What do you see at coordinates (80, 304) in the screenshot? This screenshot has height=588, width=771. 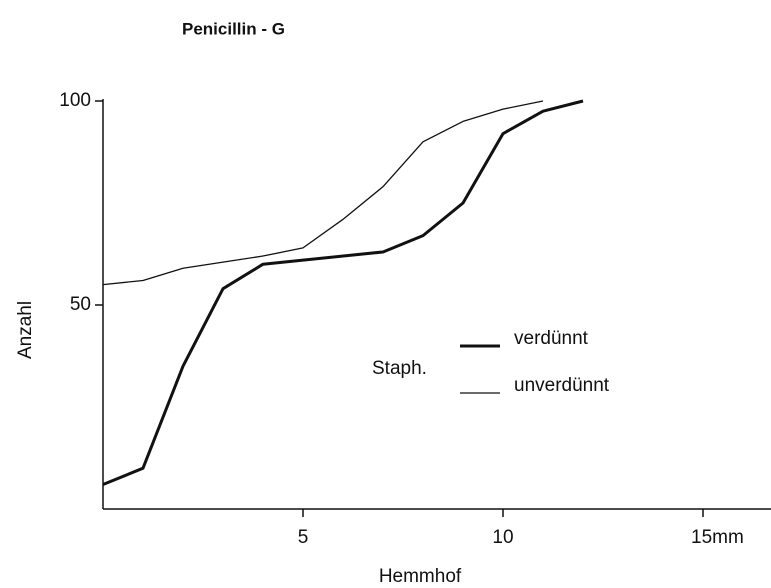 I see `y-tick-label: 50` at bounding box center [80, 304].